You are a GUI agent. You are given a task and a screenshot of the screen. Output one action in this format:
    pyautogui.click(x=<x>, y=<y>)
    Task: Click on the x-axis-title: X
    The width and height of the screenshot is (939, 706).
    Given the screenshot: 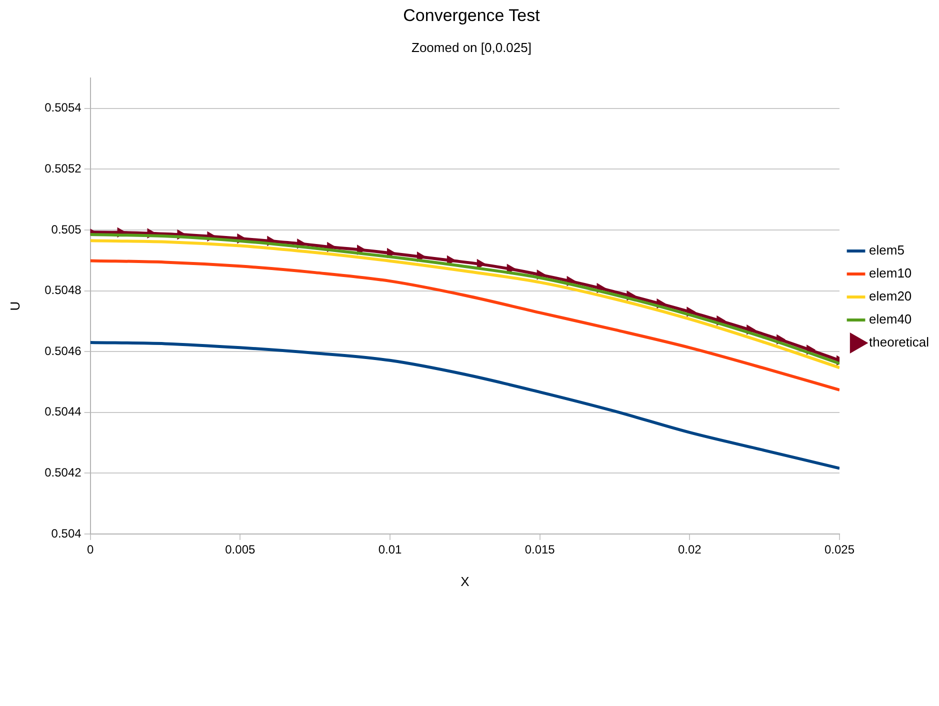 What is the action you would take?
    pyautogui.click(x=465, y=581)
    